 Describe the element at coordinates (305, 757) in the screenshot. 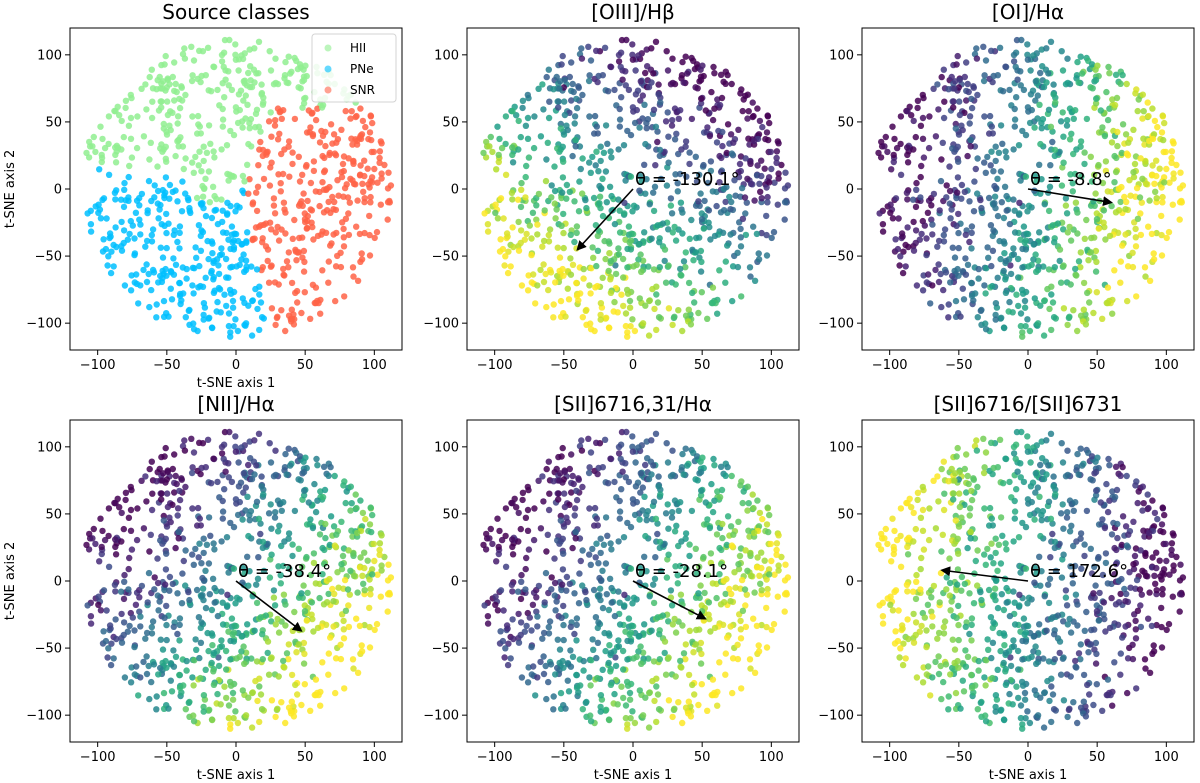

I see `x-tick-label: 50` at that location.